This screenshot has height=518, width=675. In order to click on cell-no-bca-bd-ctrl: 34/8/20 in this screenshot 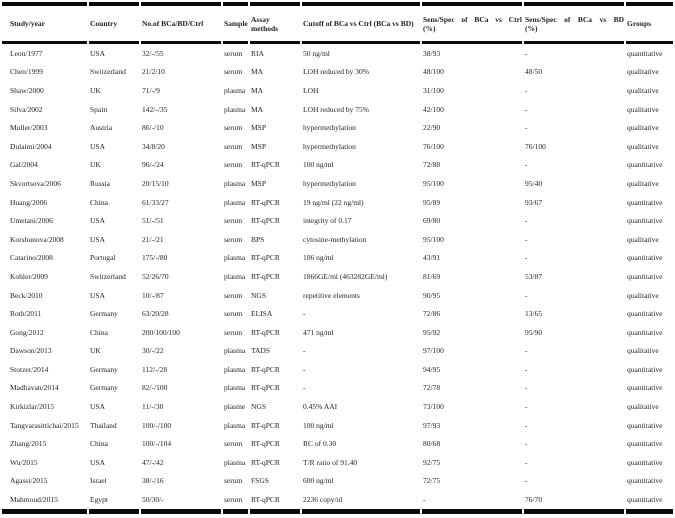, I will do `click(153, 146)`.